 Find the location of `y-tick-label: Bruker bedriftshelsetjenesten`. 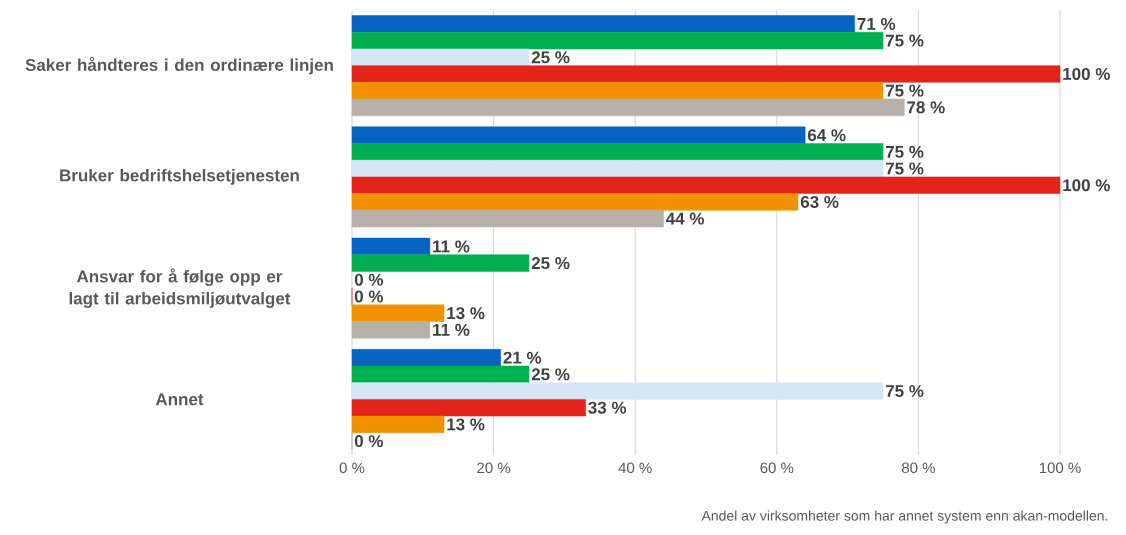

y-tick-label: Bruker bedriftshelsetjenesten is located at coordinates (179, 176).